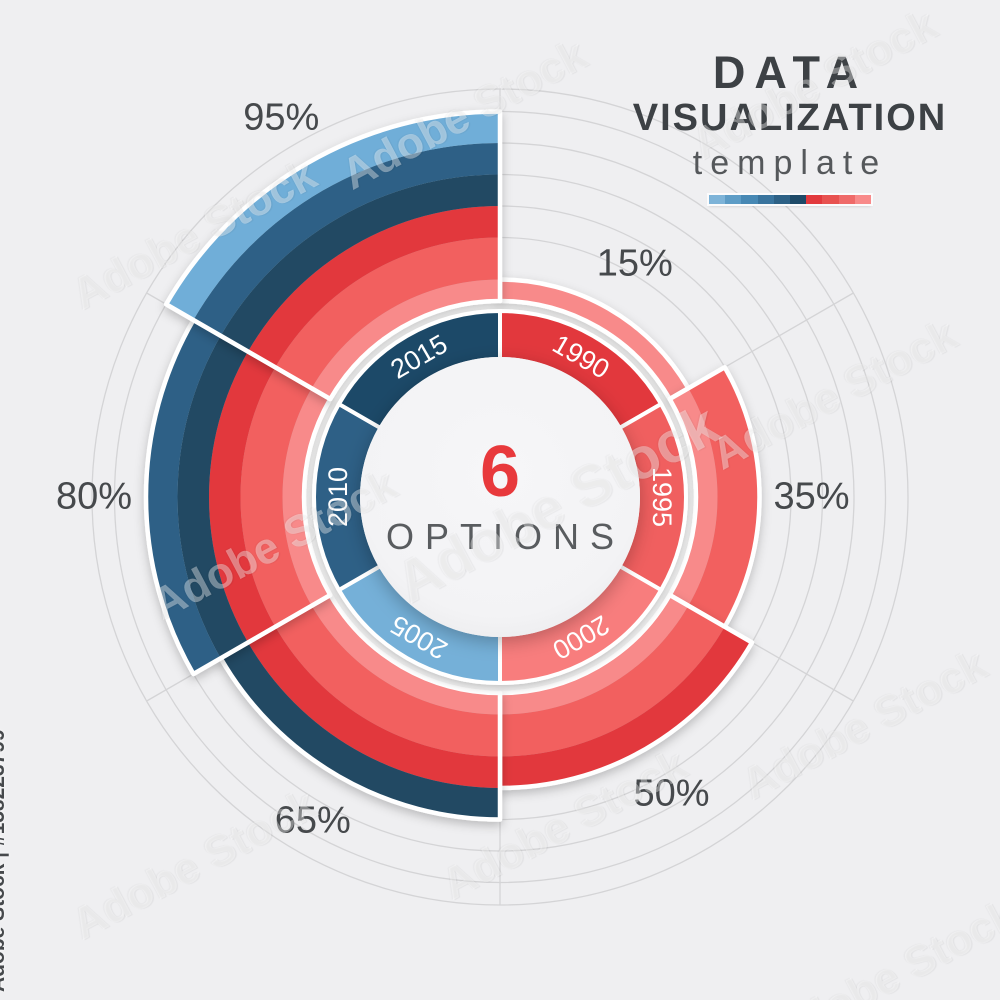  I want to click on sector-2005-outline, so click(360, 707).